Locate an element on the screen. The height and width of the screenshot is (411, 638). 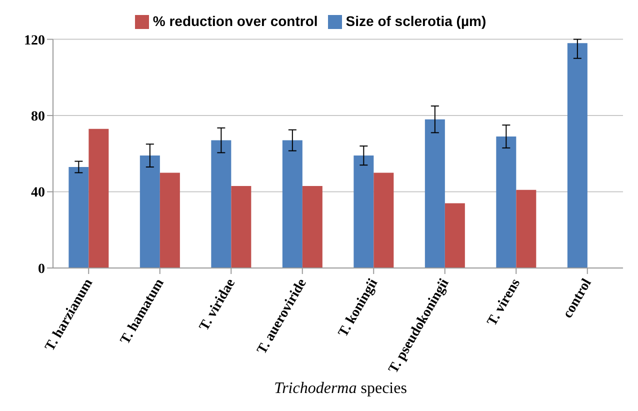
y-tick-label: 0 is located at coordinates (41, 269).